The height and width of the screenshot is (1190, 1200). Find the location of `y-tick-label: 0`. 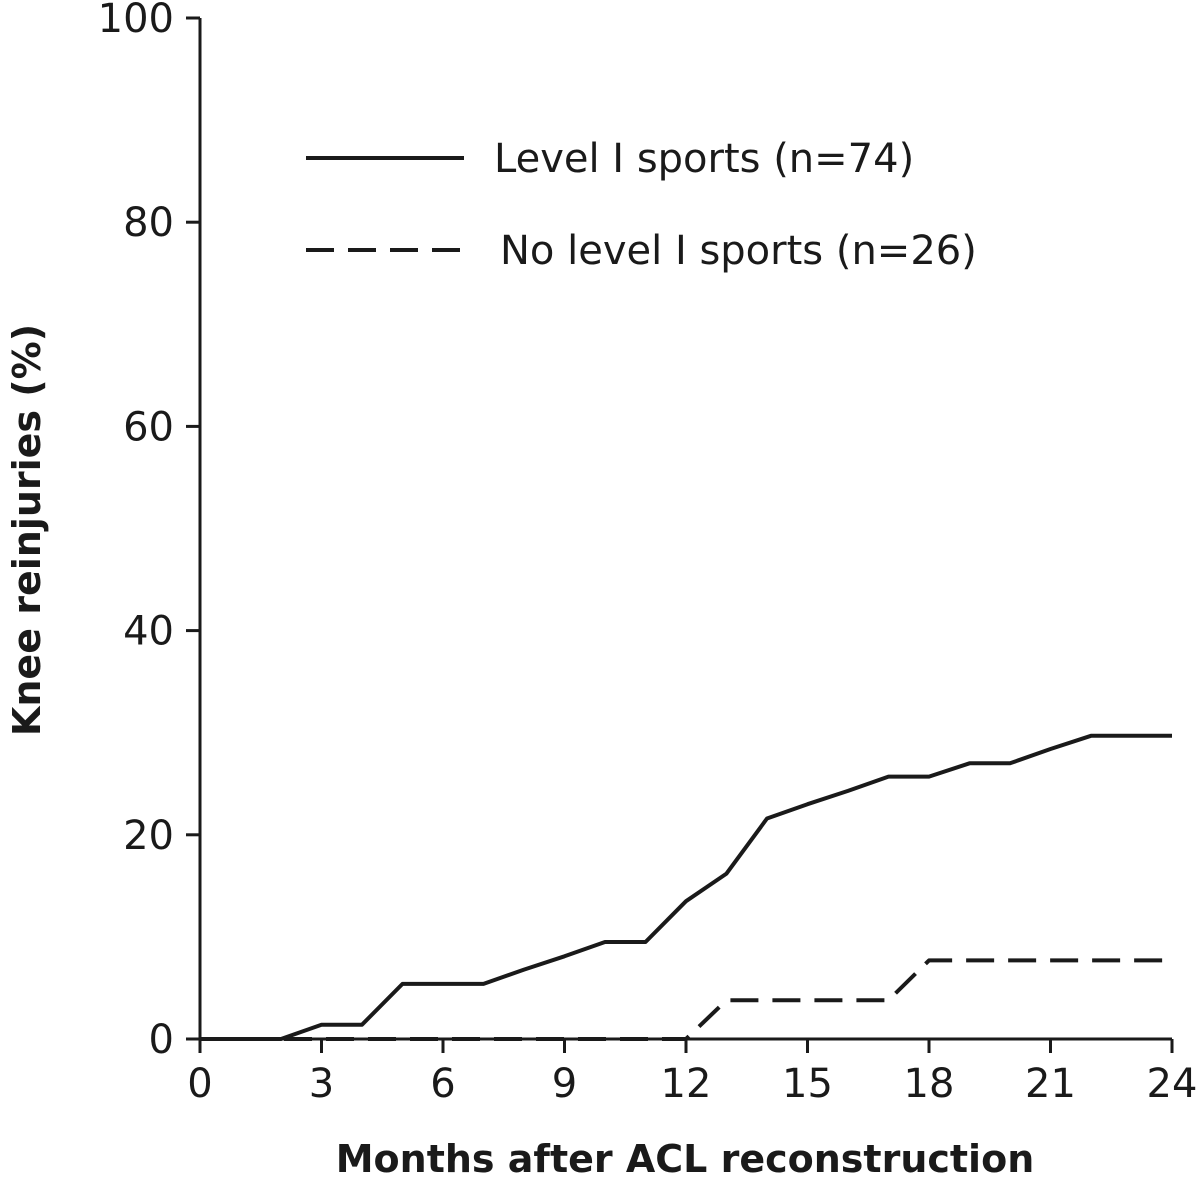

y-tick-label: 0 is located at coordinates (161, 1040).